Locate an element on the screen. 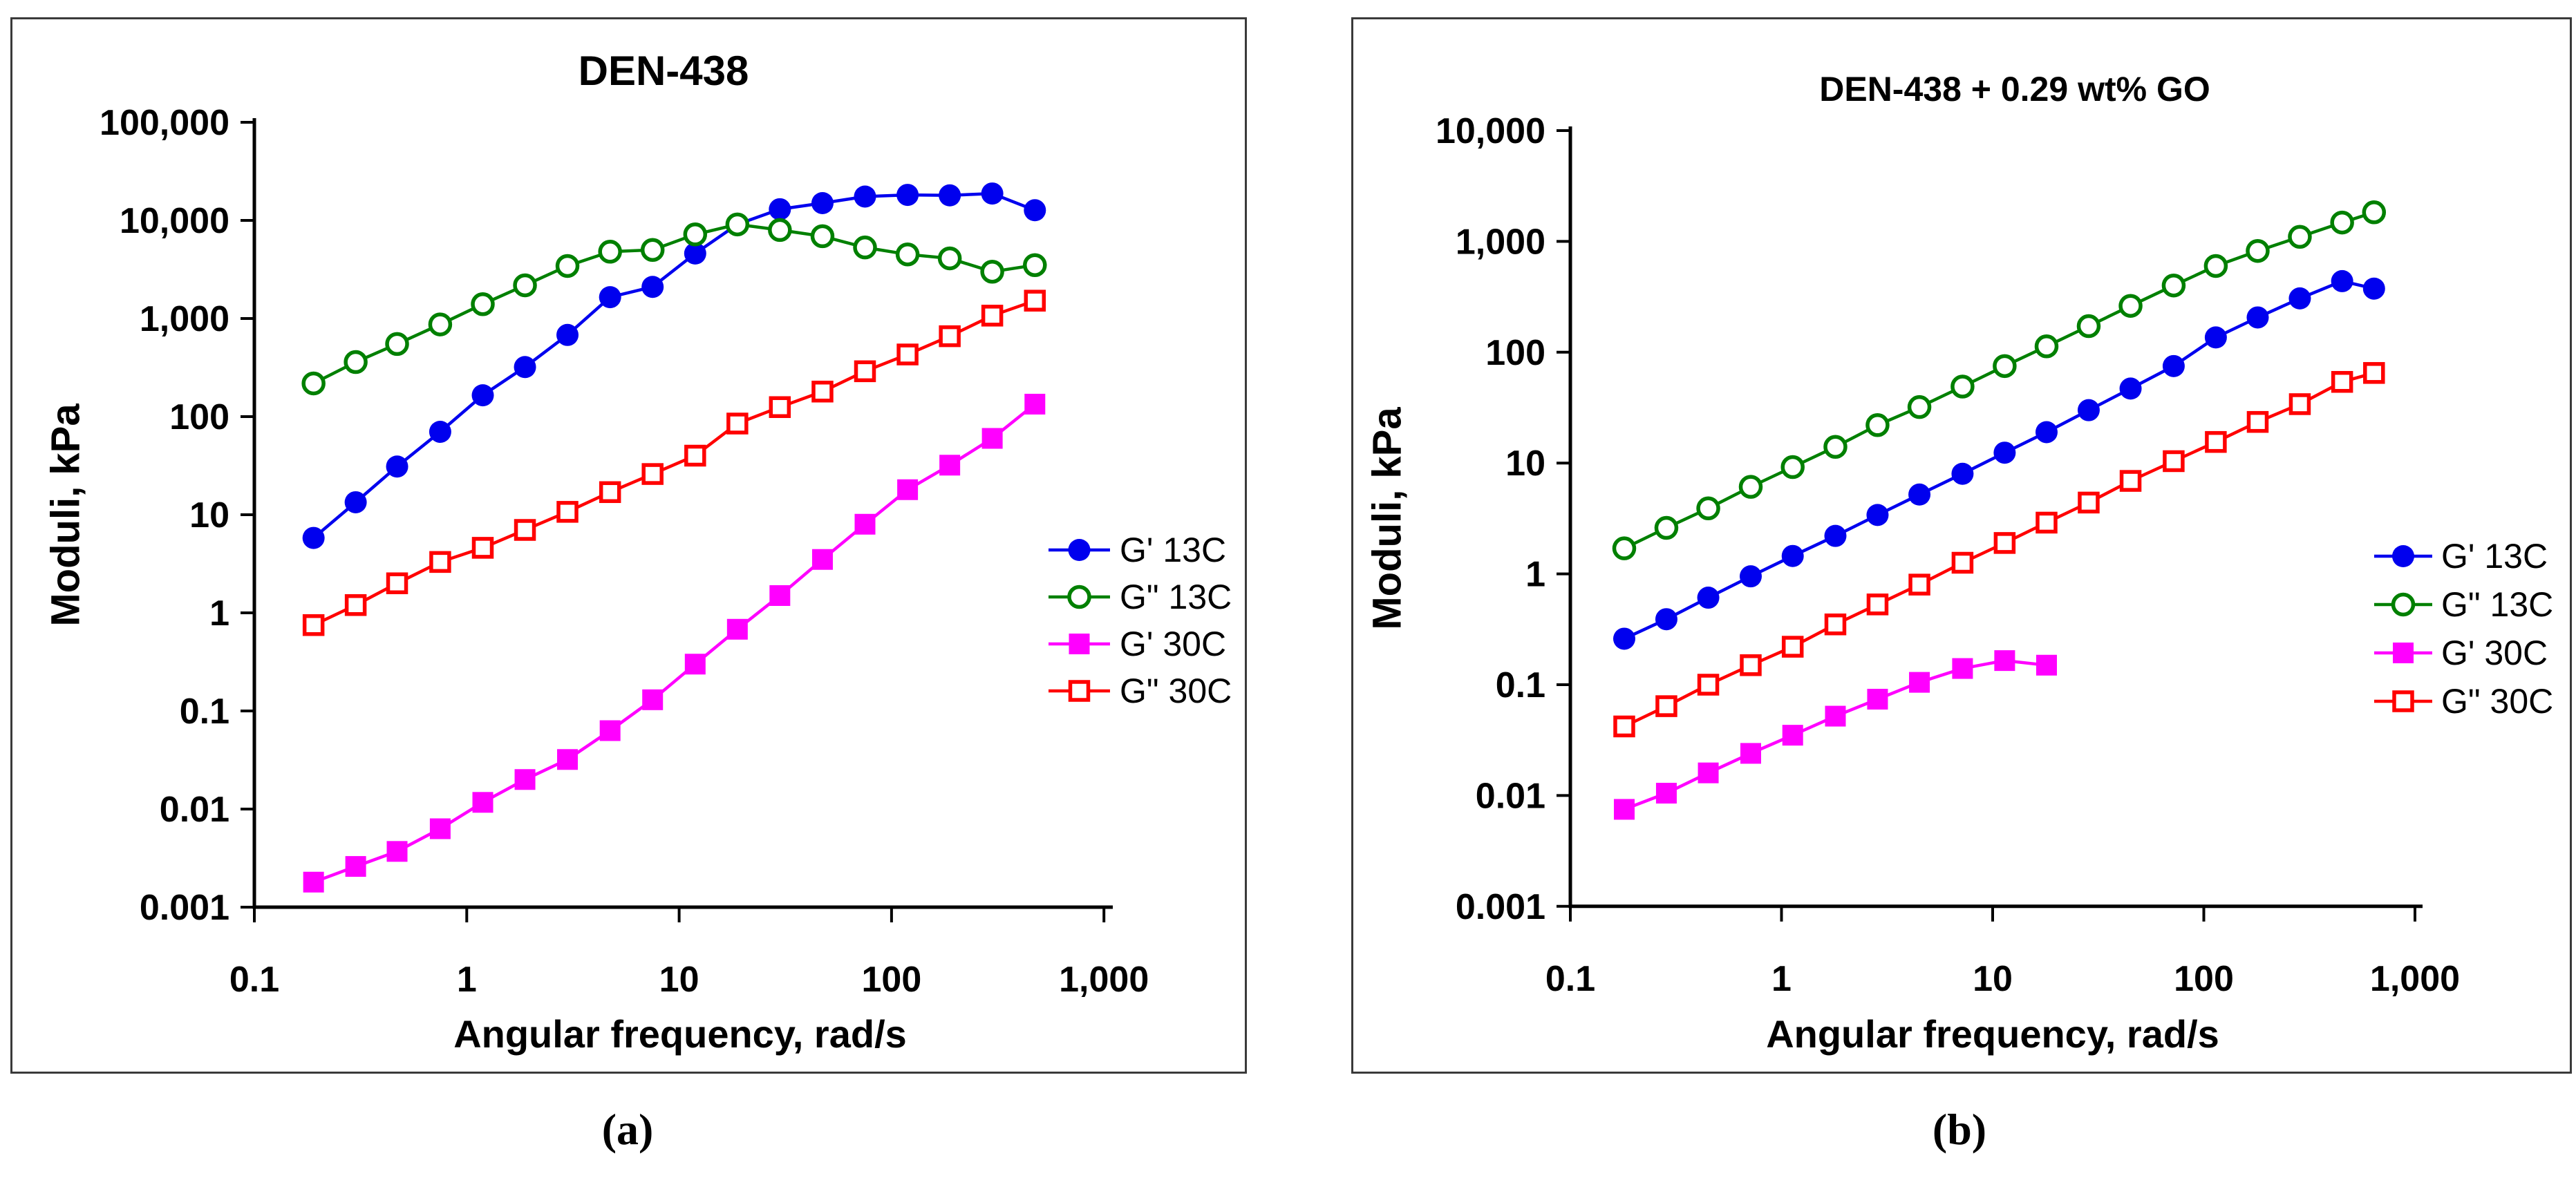  y-tick-label: 0.1 is located at coordinates (1520, 685).